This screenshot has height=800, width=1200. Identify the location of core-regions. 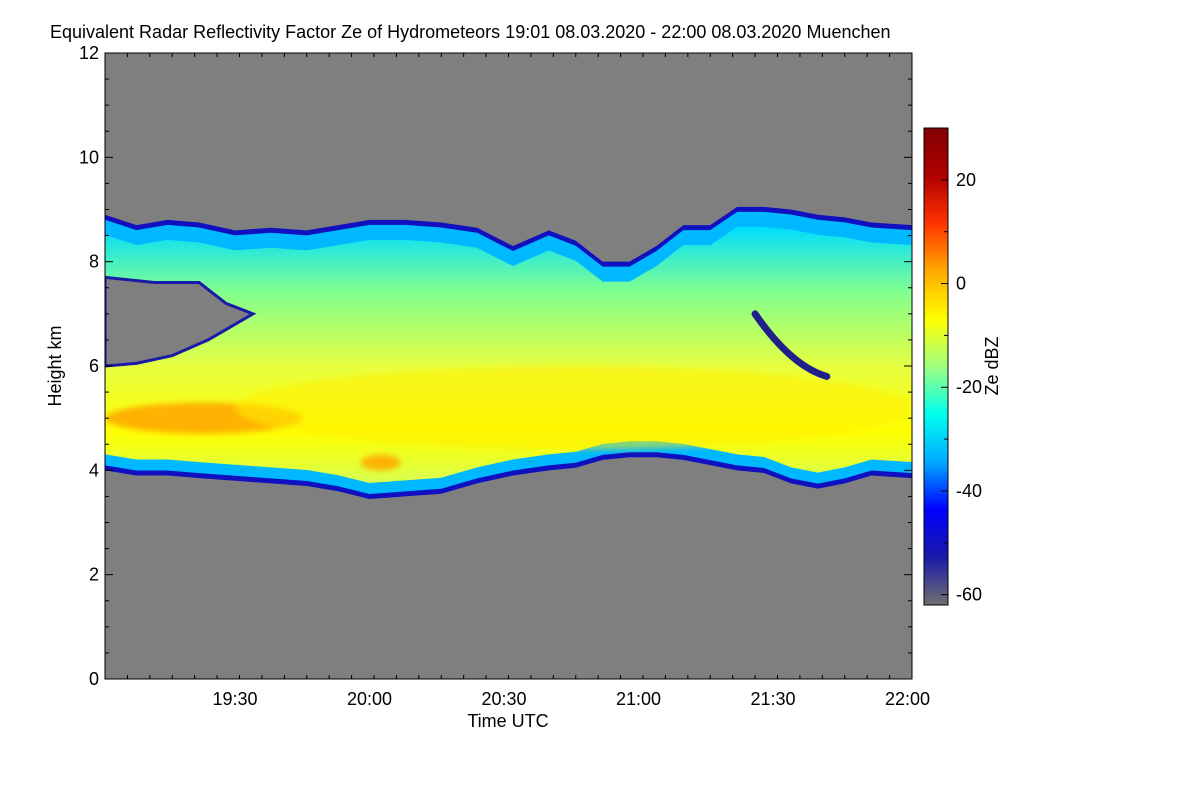
(508, 418).